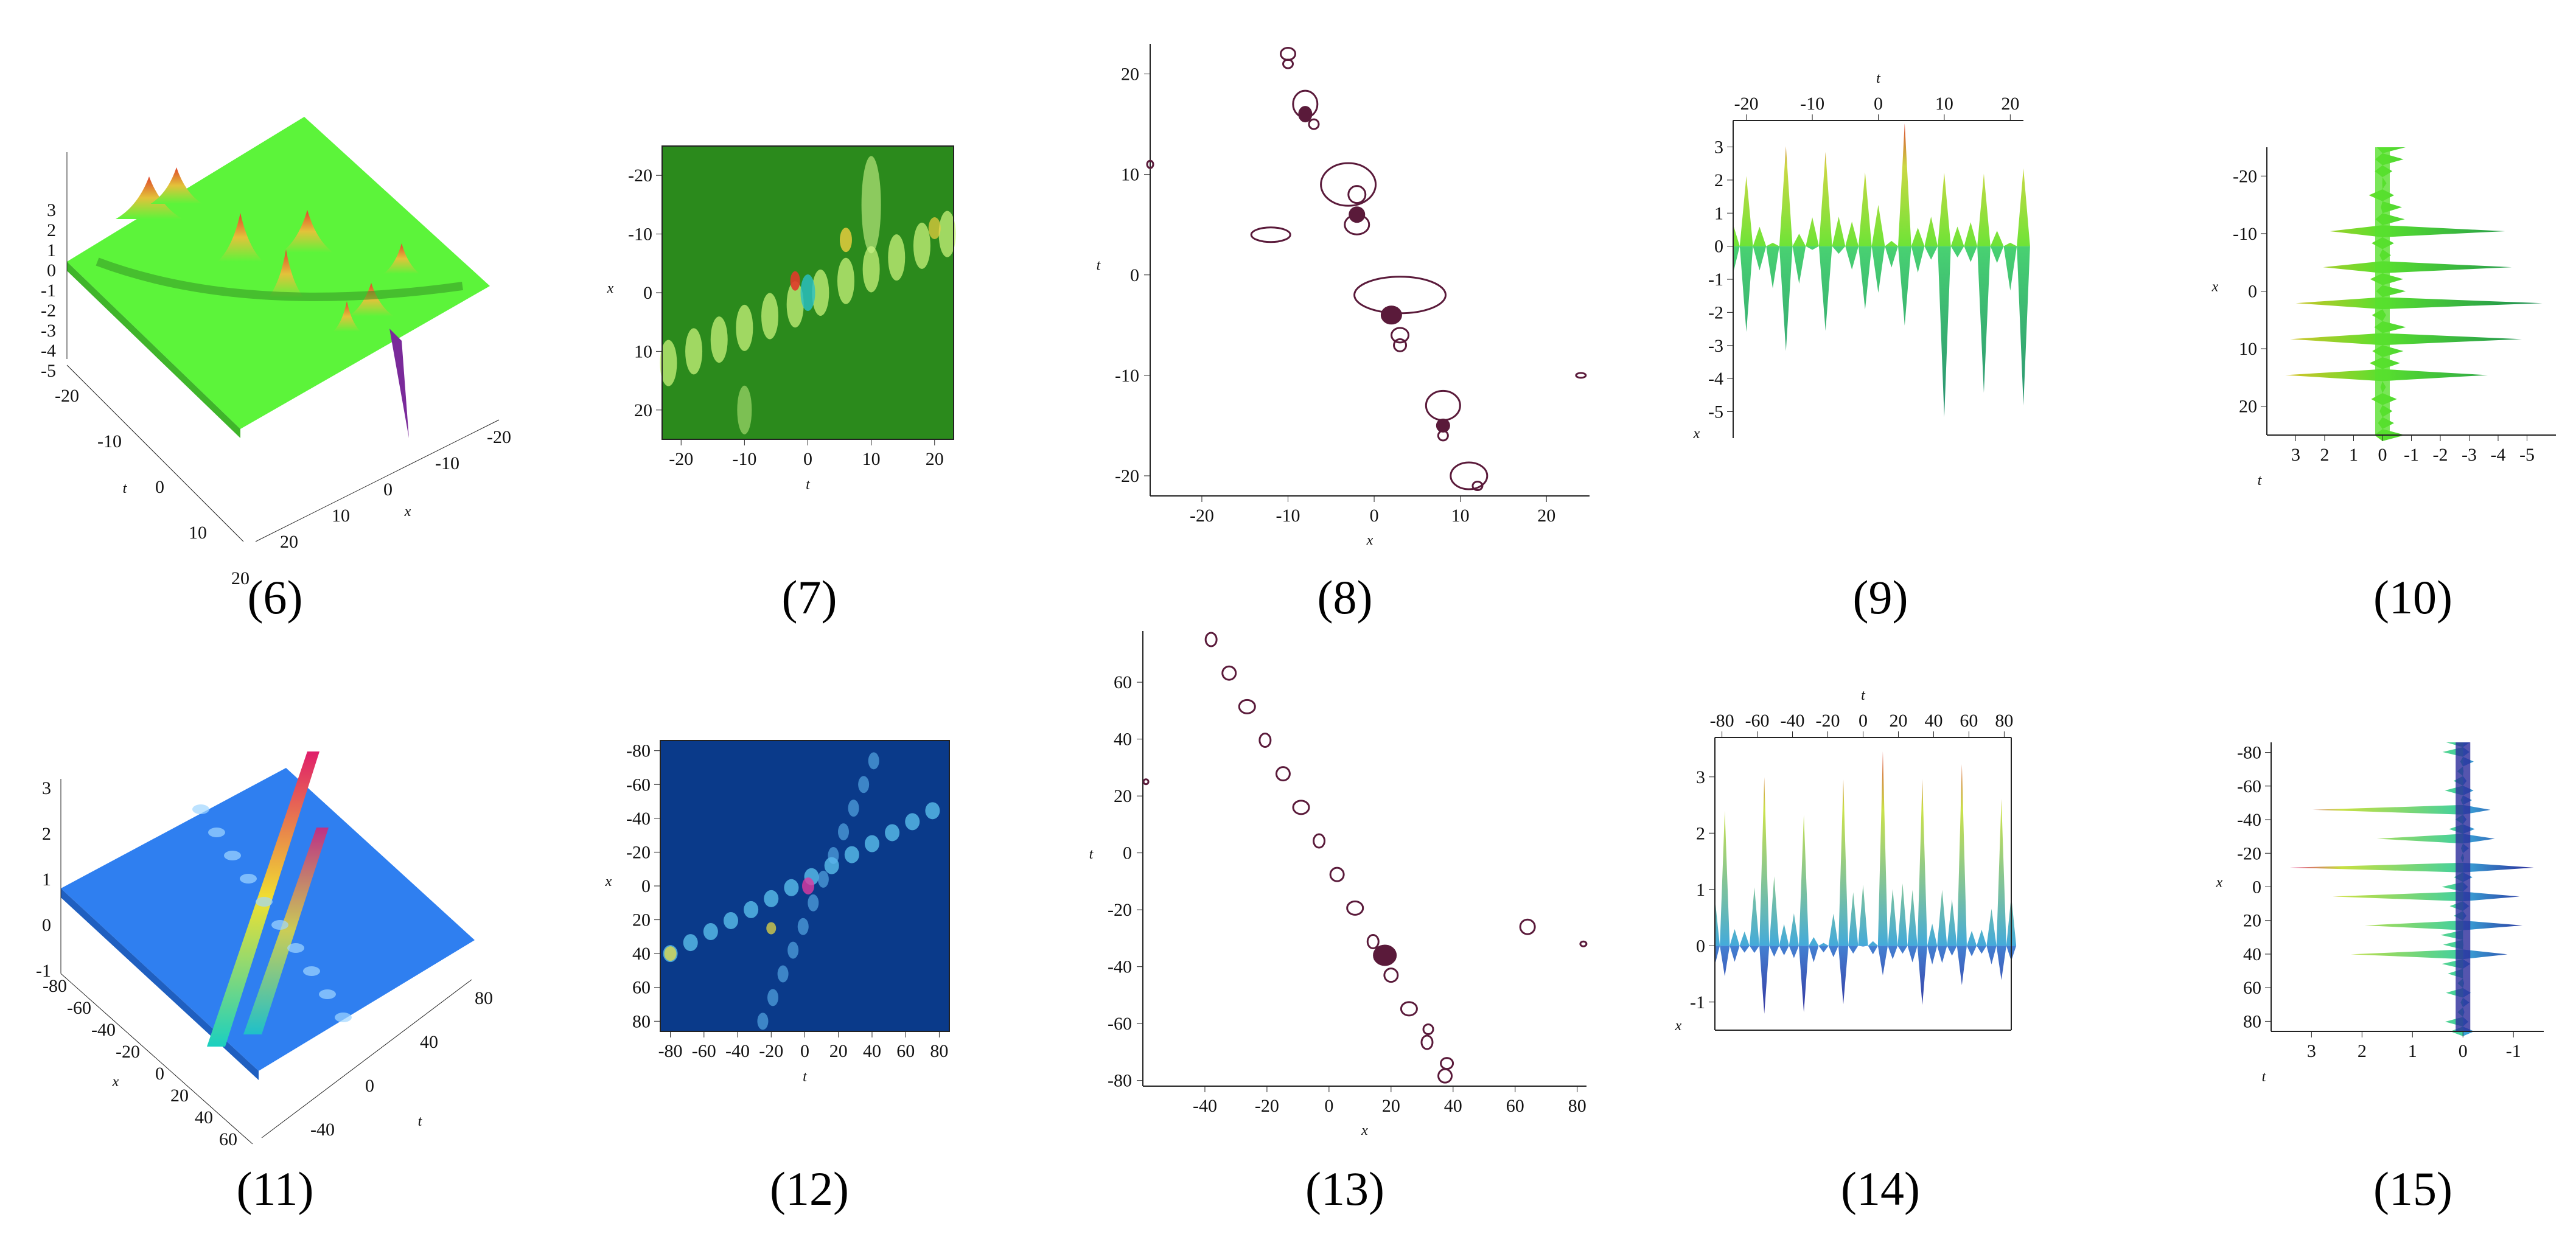 The image size is (2576, 1248). I want to click on t-tick-label: 80, so click(484, 998).